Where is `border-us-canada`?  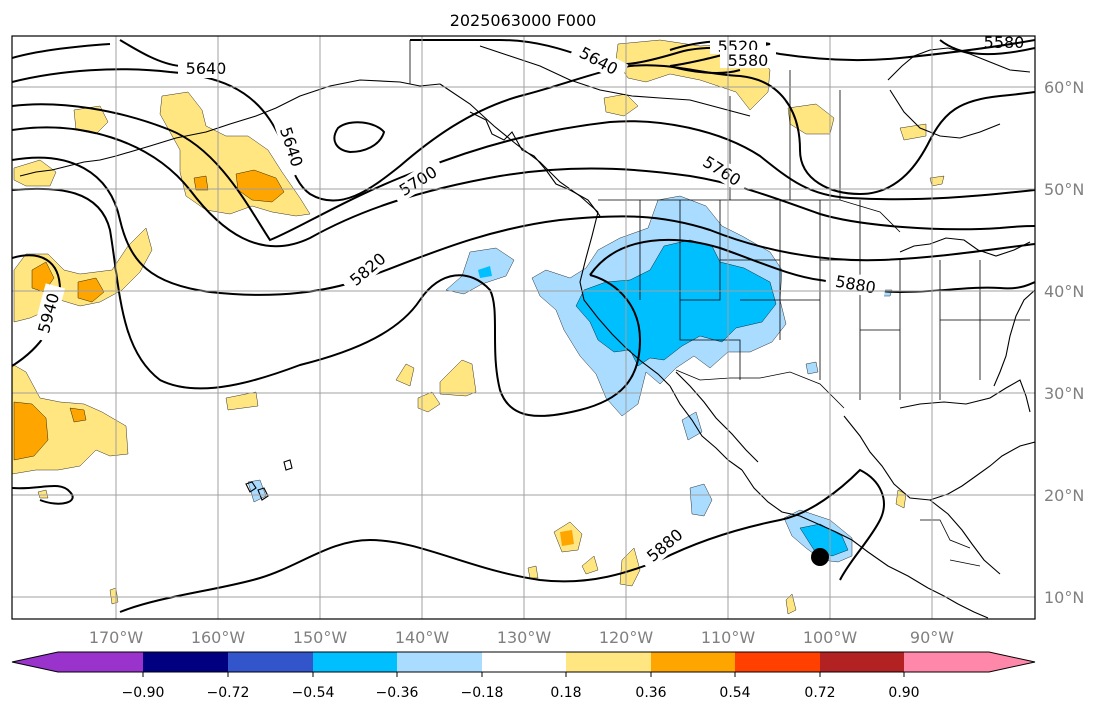
border-us-canada is located at coordinates (749, 216).